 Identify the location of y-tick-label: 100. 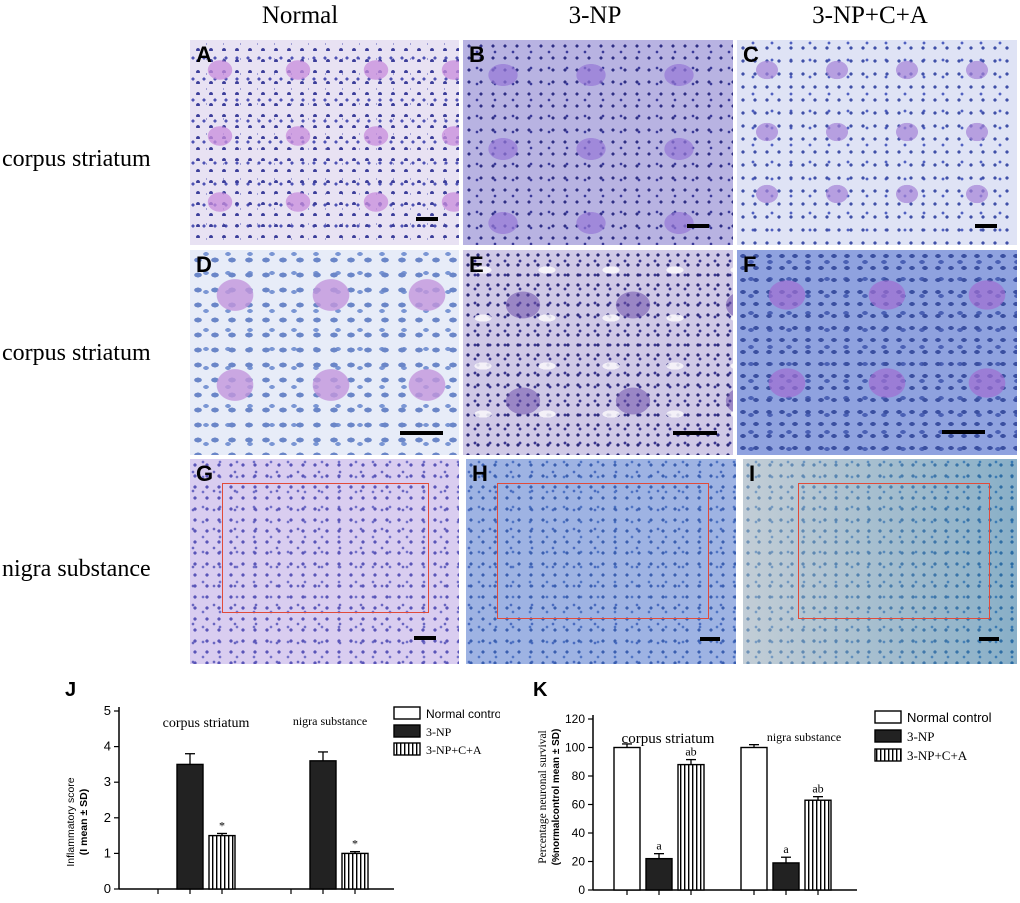
(575, 748).